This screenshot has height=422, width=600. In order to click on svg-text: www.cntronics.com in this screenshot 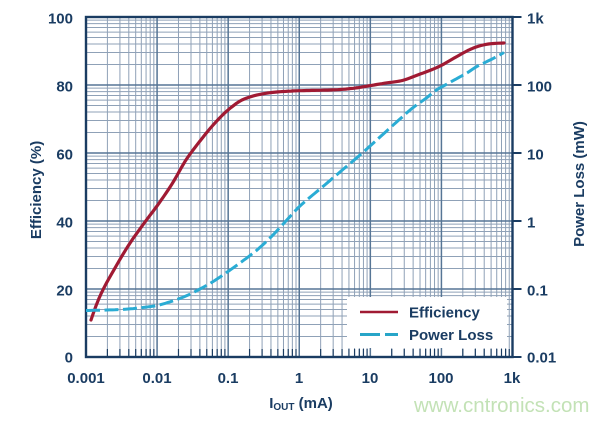, I will do `click(501, 405)`.